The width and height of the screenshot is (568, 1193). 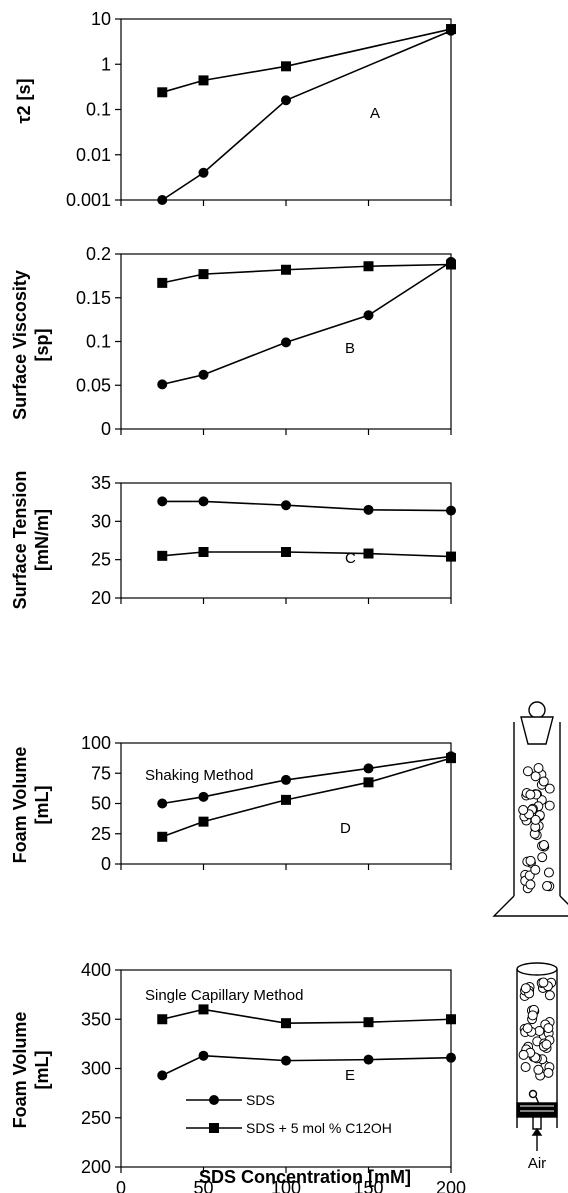 What do you see at coordinates (214, 1100) in the screenshot?
I see `legend-marker-circle` at bounding box center [214, 1100].